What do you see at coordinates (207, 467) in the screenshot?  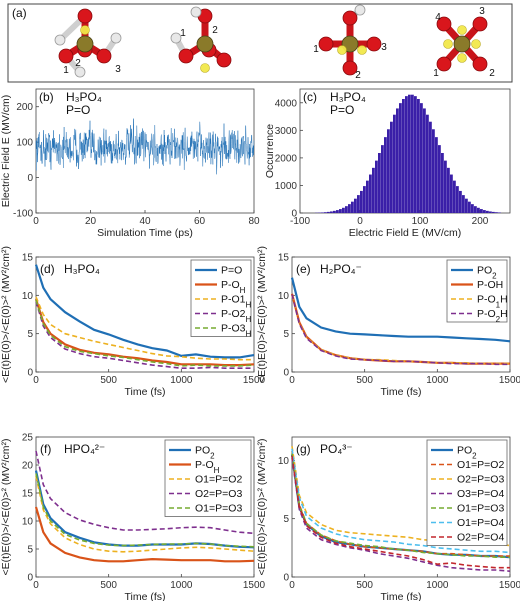 I see `legend-entry: P-OH` at bounding box center [207, 467].